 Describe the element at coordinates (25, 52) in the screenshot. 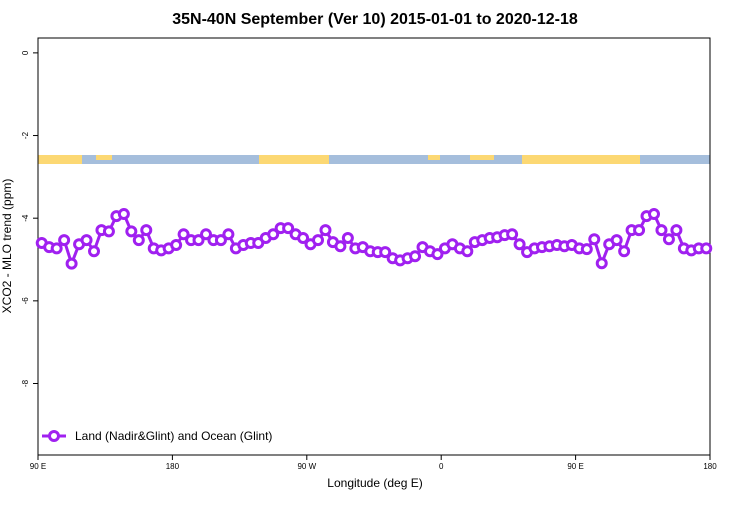

I see `y-tick-label: 0` at that location.